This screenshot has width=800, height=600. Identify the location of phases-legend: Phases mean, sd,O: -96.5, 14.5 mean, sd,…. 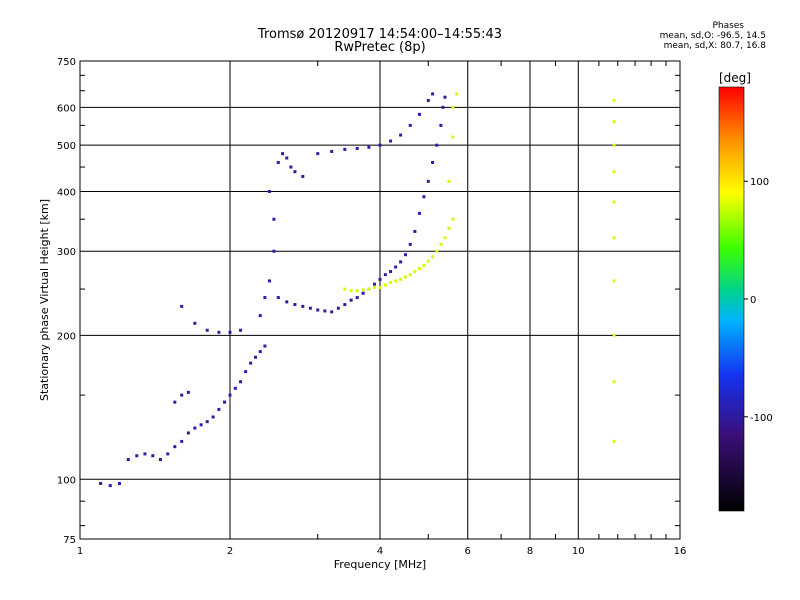
(713, 36).